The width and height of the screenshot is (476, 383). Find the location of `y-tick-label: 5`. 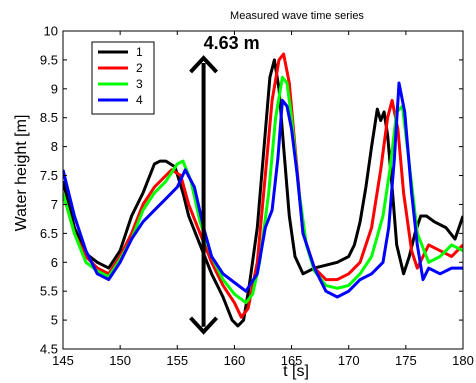

y-tick-label: 5 is located at coordinates (54, 320).